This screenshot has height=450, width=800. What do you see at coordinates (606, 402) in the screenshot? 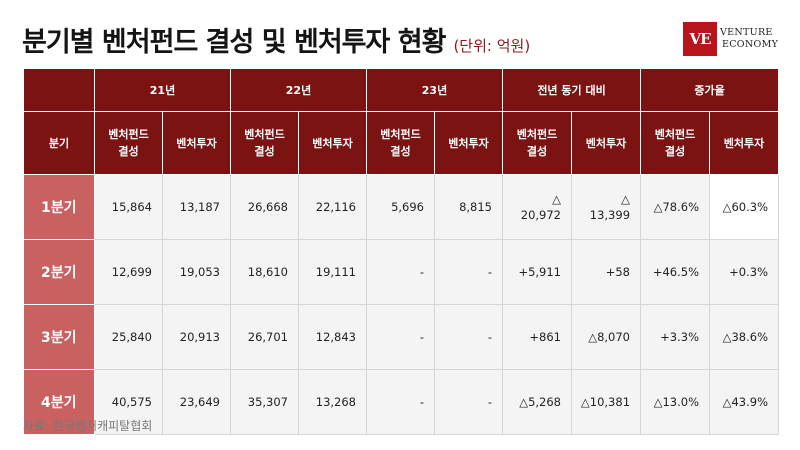
I see `table-cell: △10,381` at bounding box center [606, 402].